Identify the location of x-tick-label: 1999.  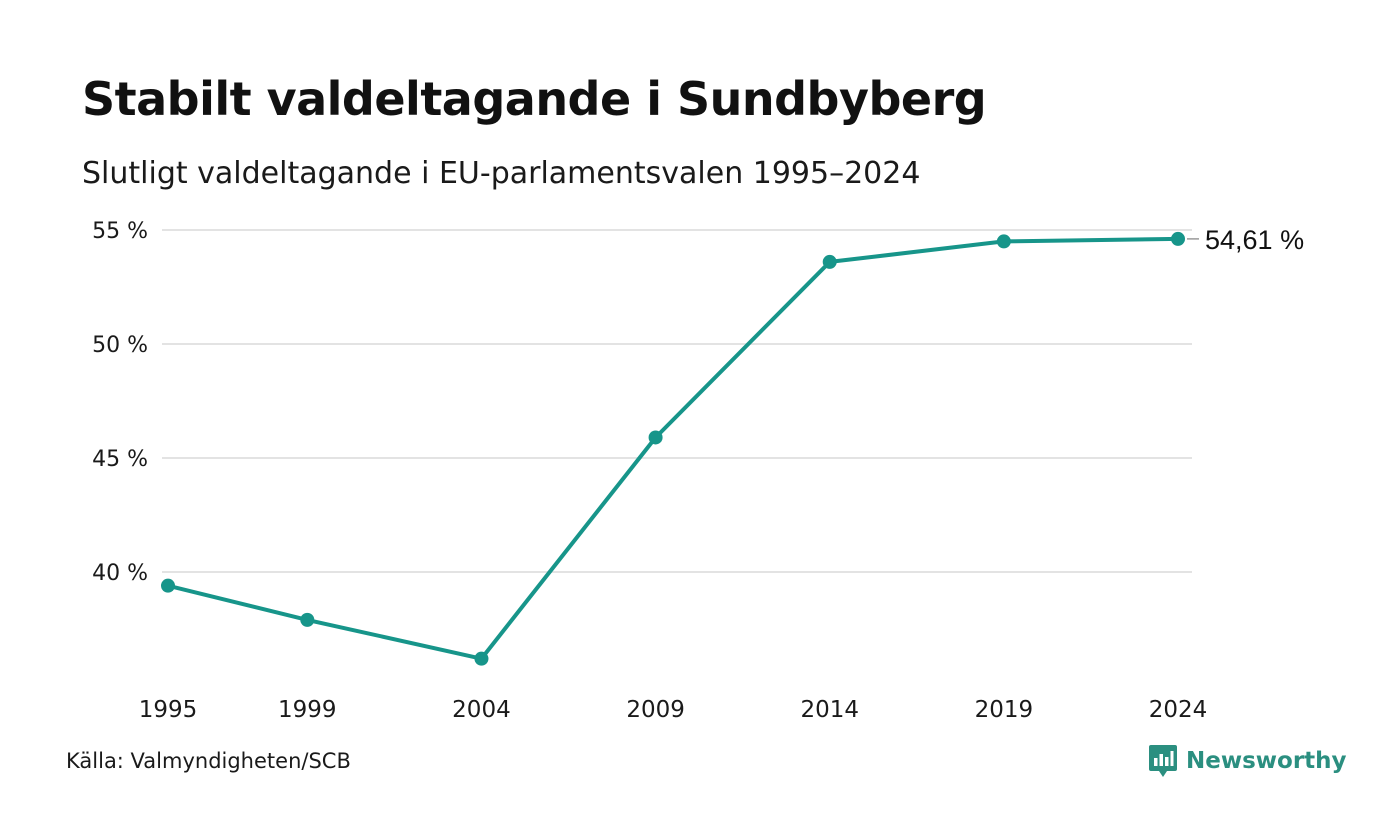
(307, 710).